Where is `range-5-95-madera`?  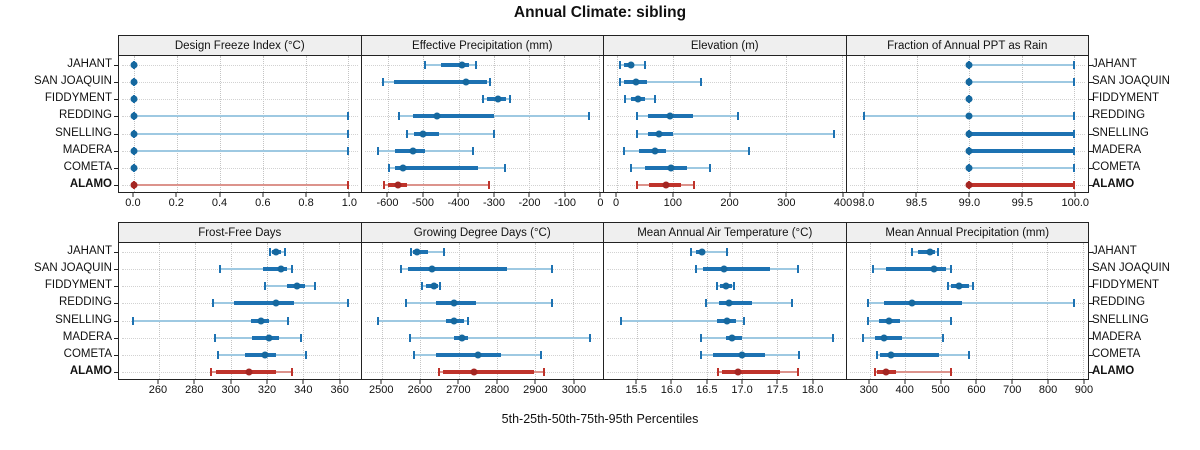
range-5-95-madera is located at coordinates (902, 337).